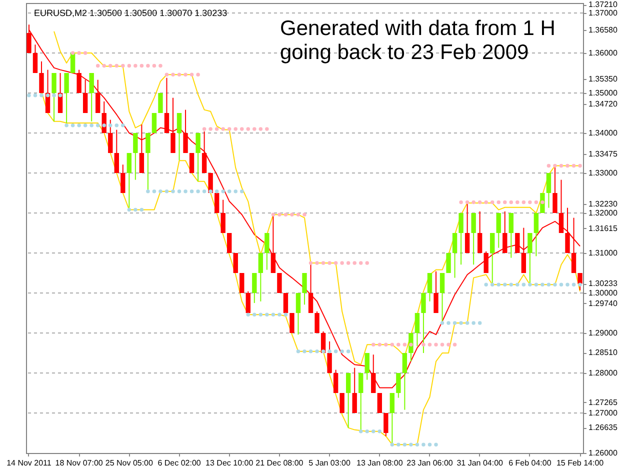  Describe the element at coordinates (430, 463) in the screenshot. I see `x-tick-label: 23 Jan 06:00` at that location.